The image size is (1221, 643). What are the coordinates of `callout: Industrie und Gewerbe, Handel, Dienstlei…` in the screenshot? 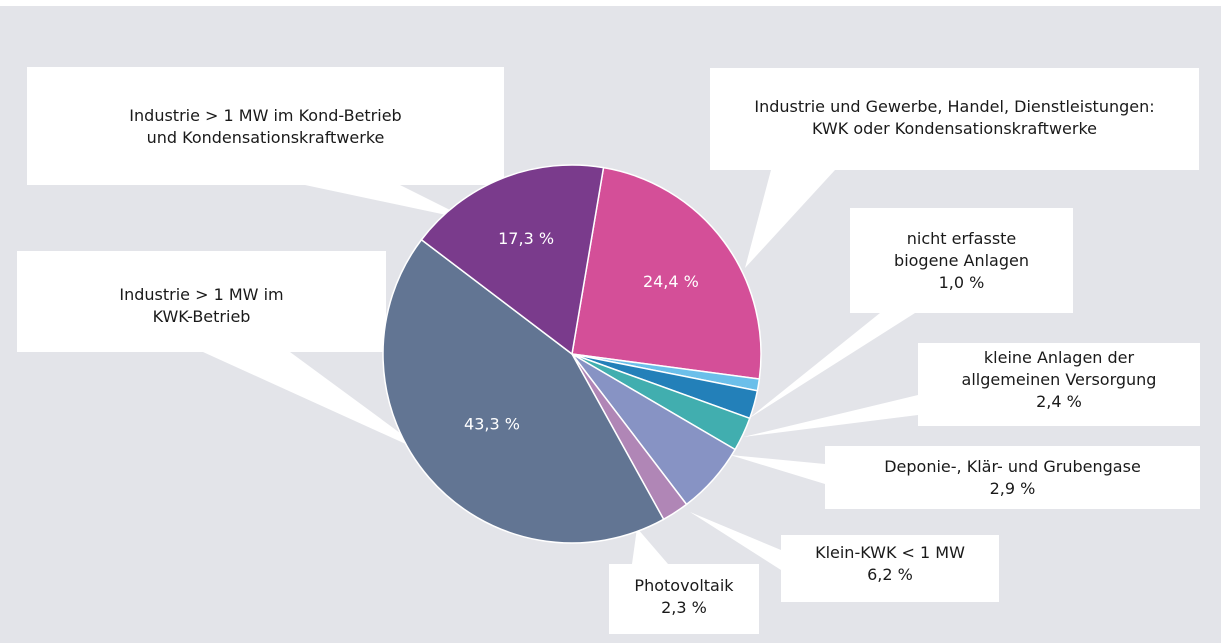 It's located at (954, 168).